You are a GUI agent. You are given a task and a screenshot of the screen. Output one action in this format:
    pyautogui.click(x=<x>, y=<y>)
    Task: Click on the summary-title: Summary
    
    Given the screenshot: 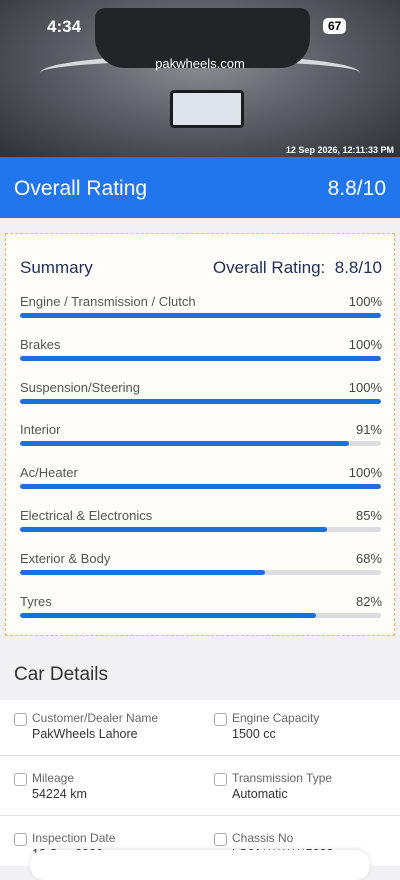 What is the action you would take?
    pyautogui.click(x=56, y=267)
    